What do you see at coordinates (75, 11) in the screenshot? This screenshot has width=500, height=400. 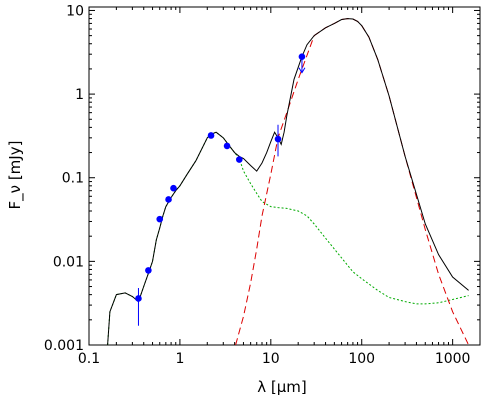 I see `y-tick-label: 10` at bounding box center [75, 11].